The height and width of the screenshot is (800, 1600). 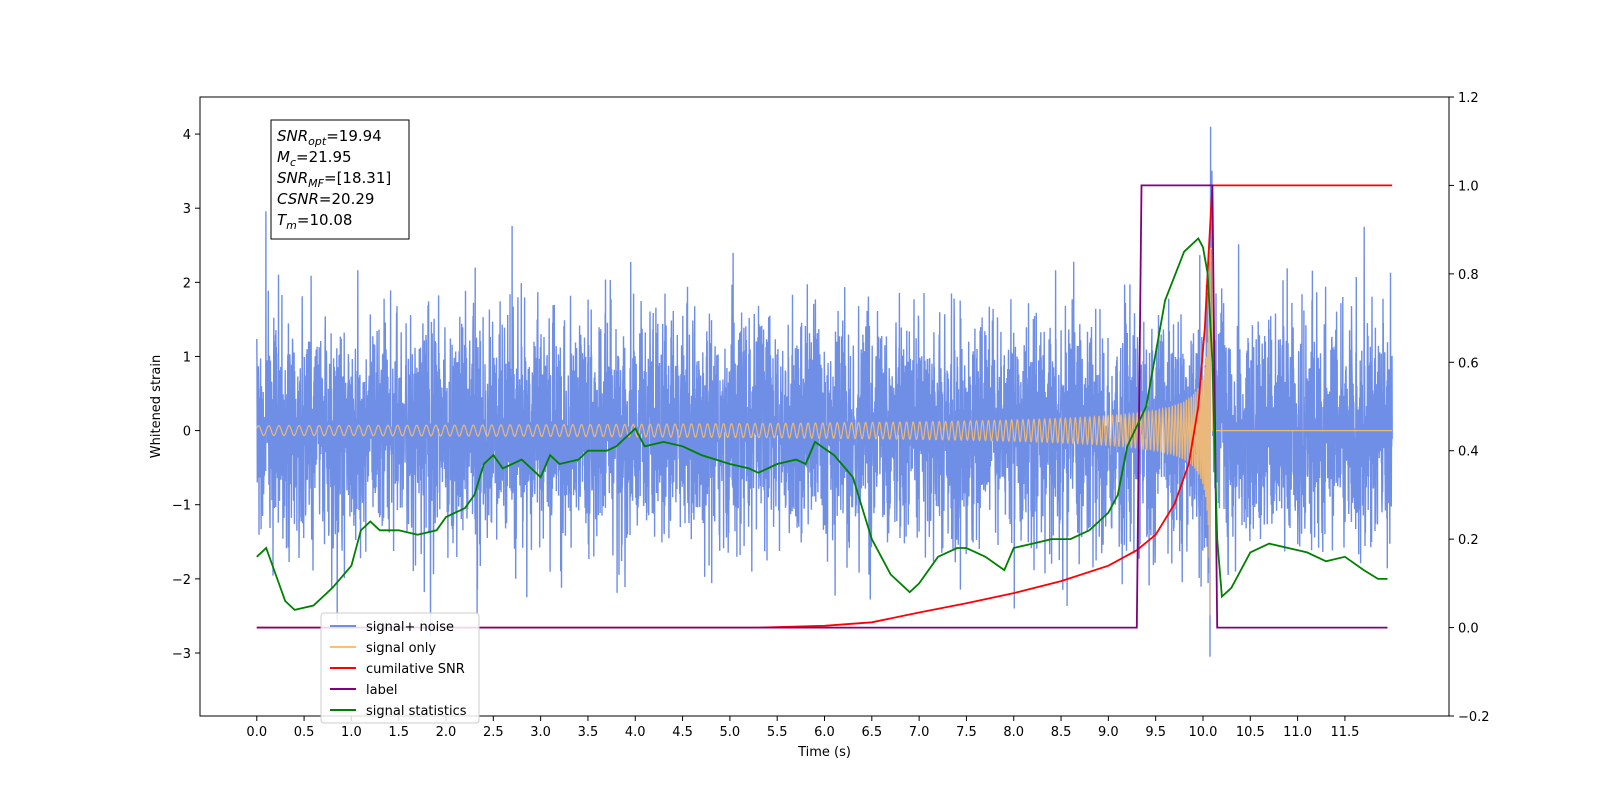 I want to click on x-tick-label: 6.5, so click(x=871, y=732).